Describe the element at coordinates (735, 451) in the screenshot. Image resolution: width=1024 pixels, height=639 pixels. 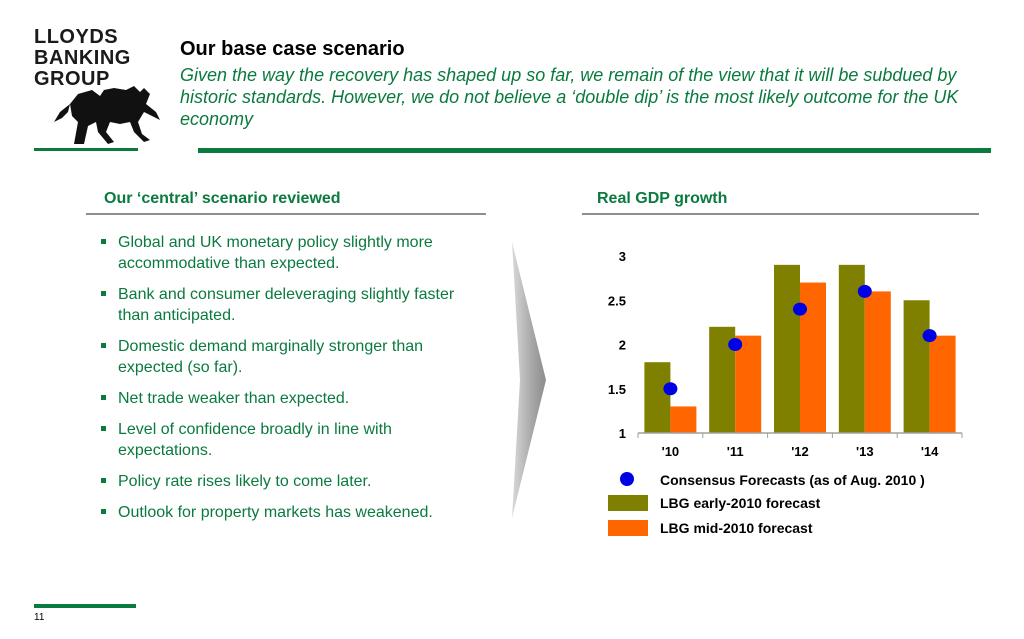
I see `x-tick-label: '11` at that location.